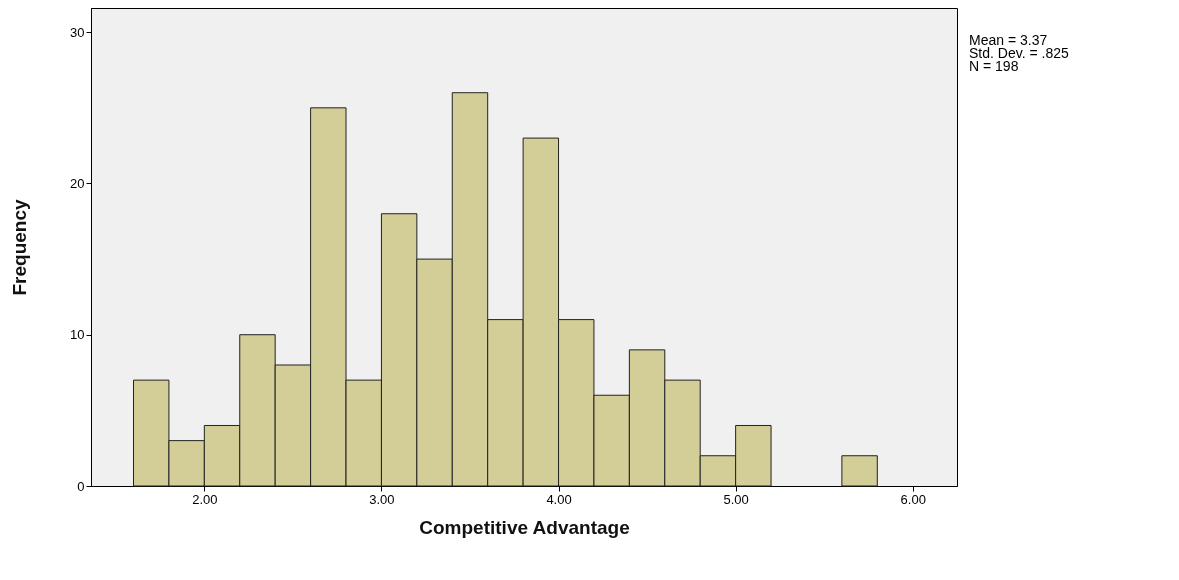 The width and height of the screenshot is (1179, 580). I want to click on y-tick-label: 10, so click(77, 335).